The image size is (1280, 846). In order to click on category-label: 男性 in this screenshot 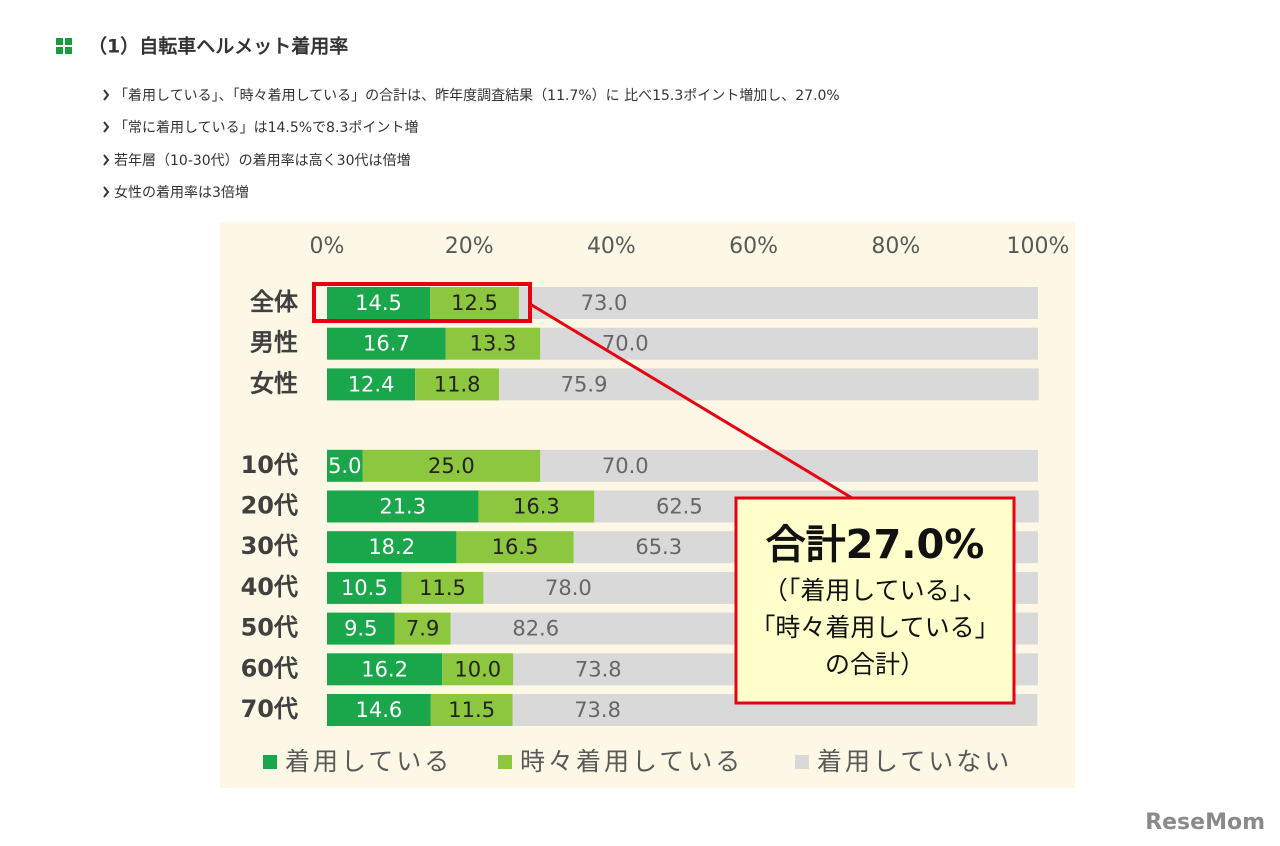, I will do `click(274, 343)`.